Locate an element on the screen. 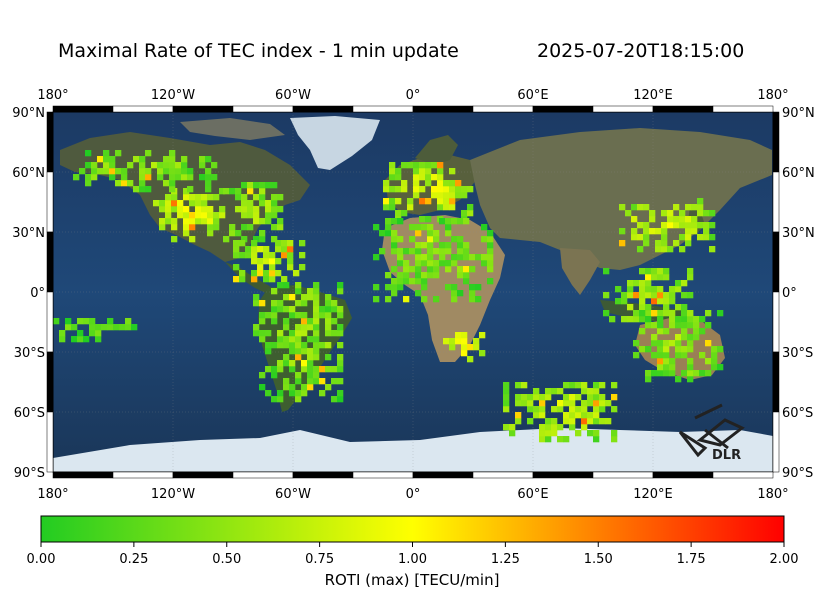 Image resolution: width=825 pixels, height=600 pixels. lon-tick-bottom: 180° is located at coordinates (772, 494).